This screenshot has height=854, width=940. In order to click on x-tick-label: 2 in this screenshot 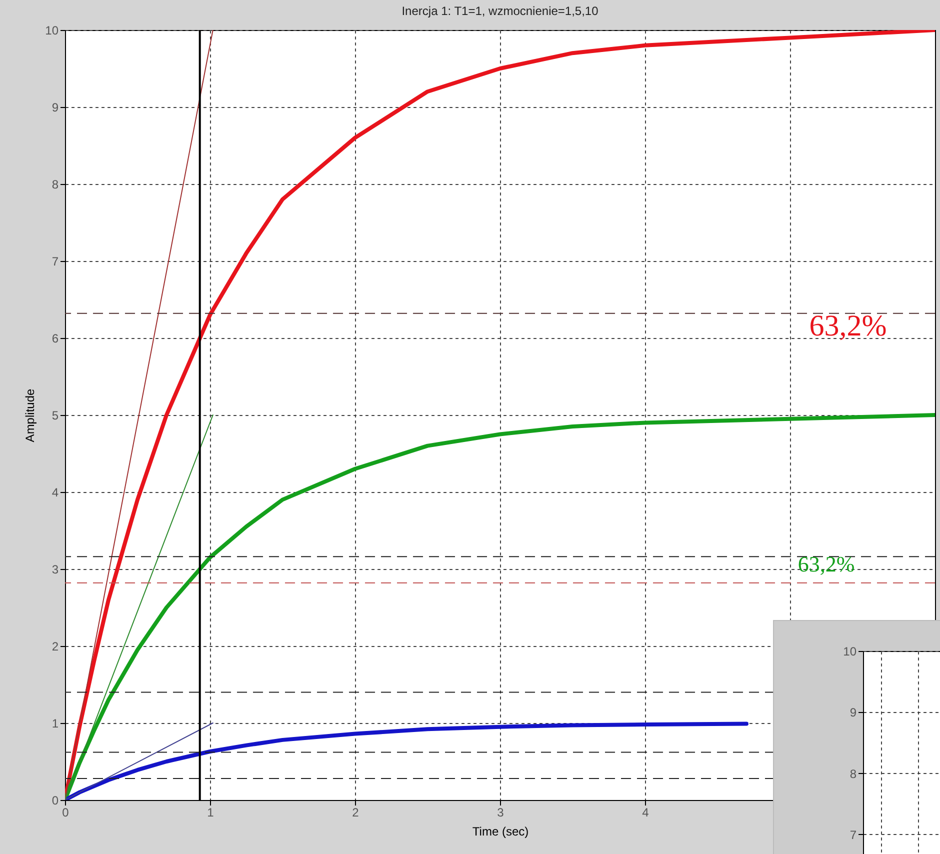, I will do `click(356, 813)`.